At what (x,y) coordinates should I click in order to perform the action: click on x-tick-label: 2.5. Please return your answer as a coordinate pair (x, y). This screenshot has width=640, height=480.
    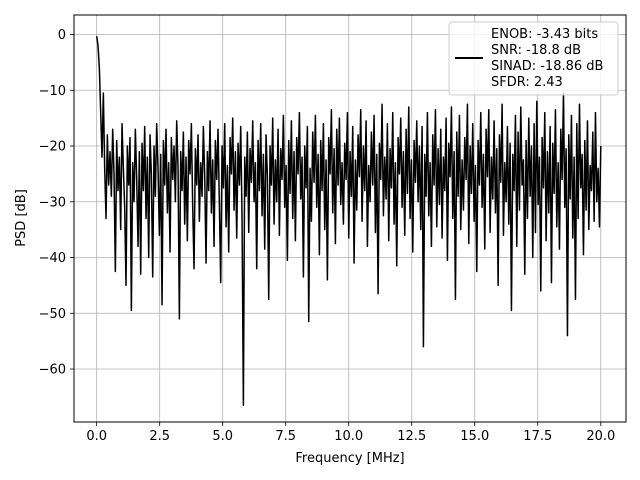
    Looking at the image, I should click on (159, 436).